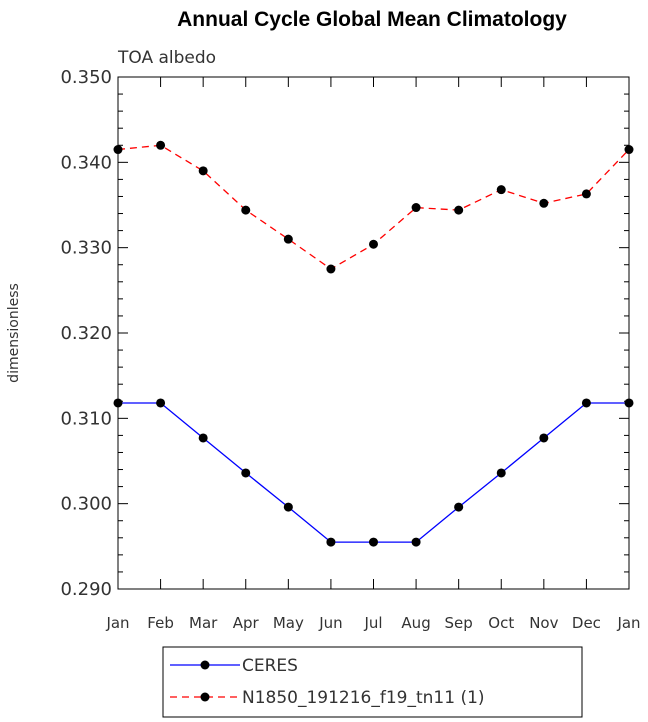 This screenshot has width=648, height=722. What do you see at coordinates (501, 623) in the screenshot?
I see `x-tick-label: Oct` at bounding box center [501, 623].